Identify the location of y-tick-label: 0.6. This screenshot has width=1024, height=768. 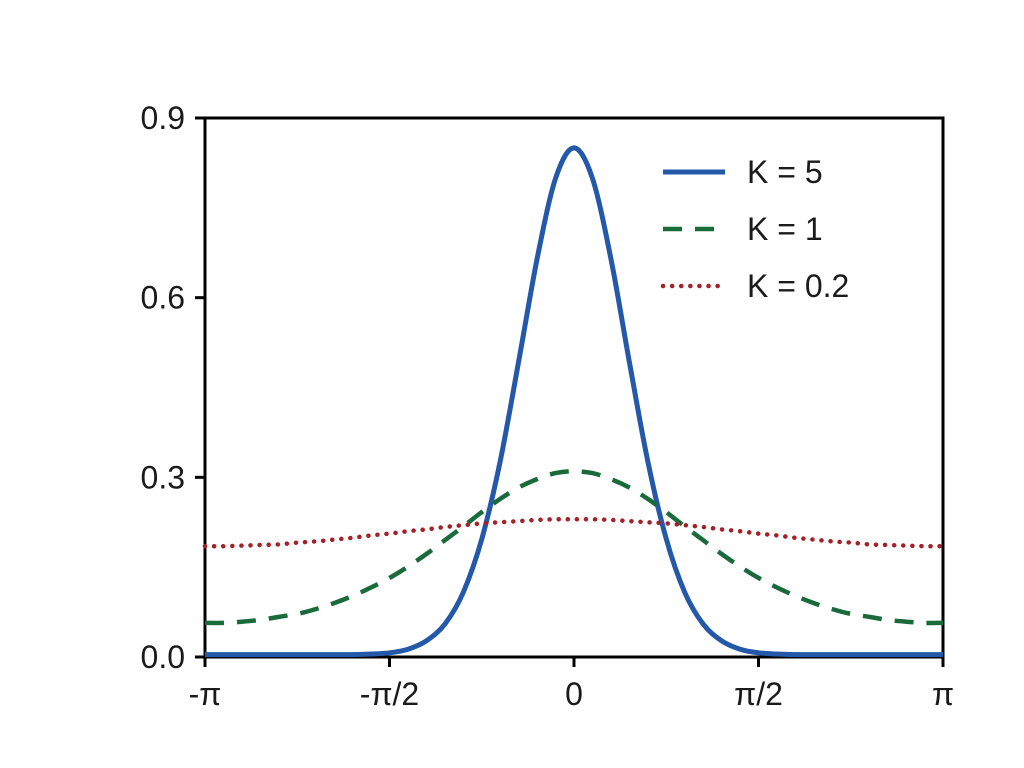
(163, 298).